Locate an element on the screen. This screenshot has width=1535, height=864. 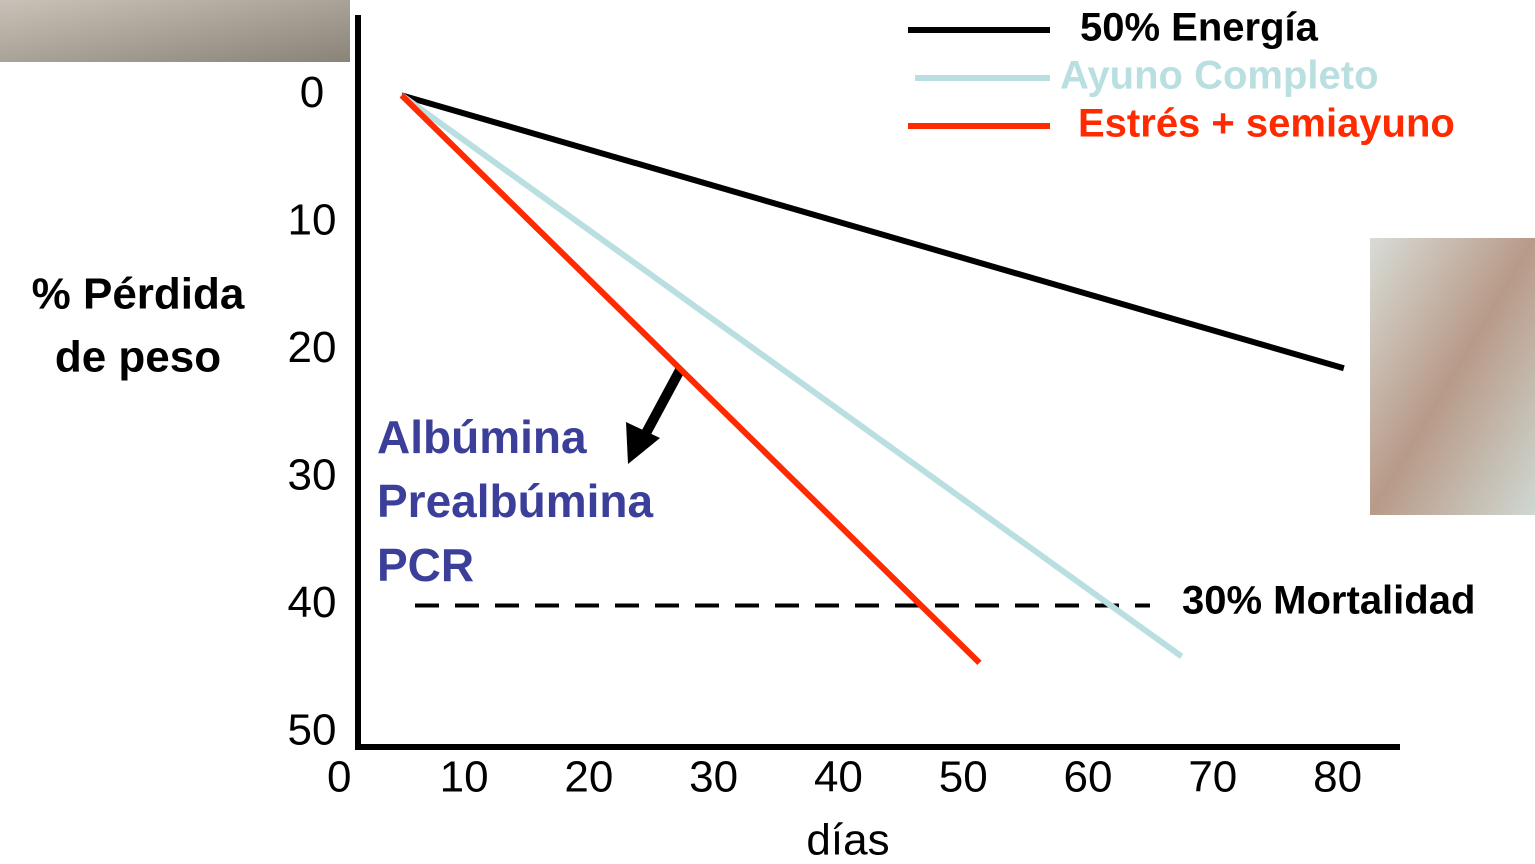
y-axis-label: % Pérdida is located at coordinates (138, 294).